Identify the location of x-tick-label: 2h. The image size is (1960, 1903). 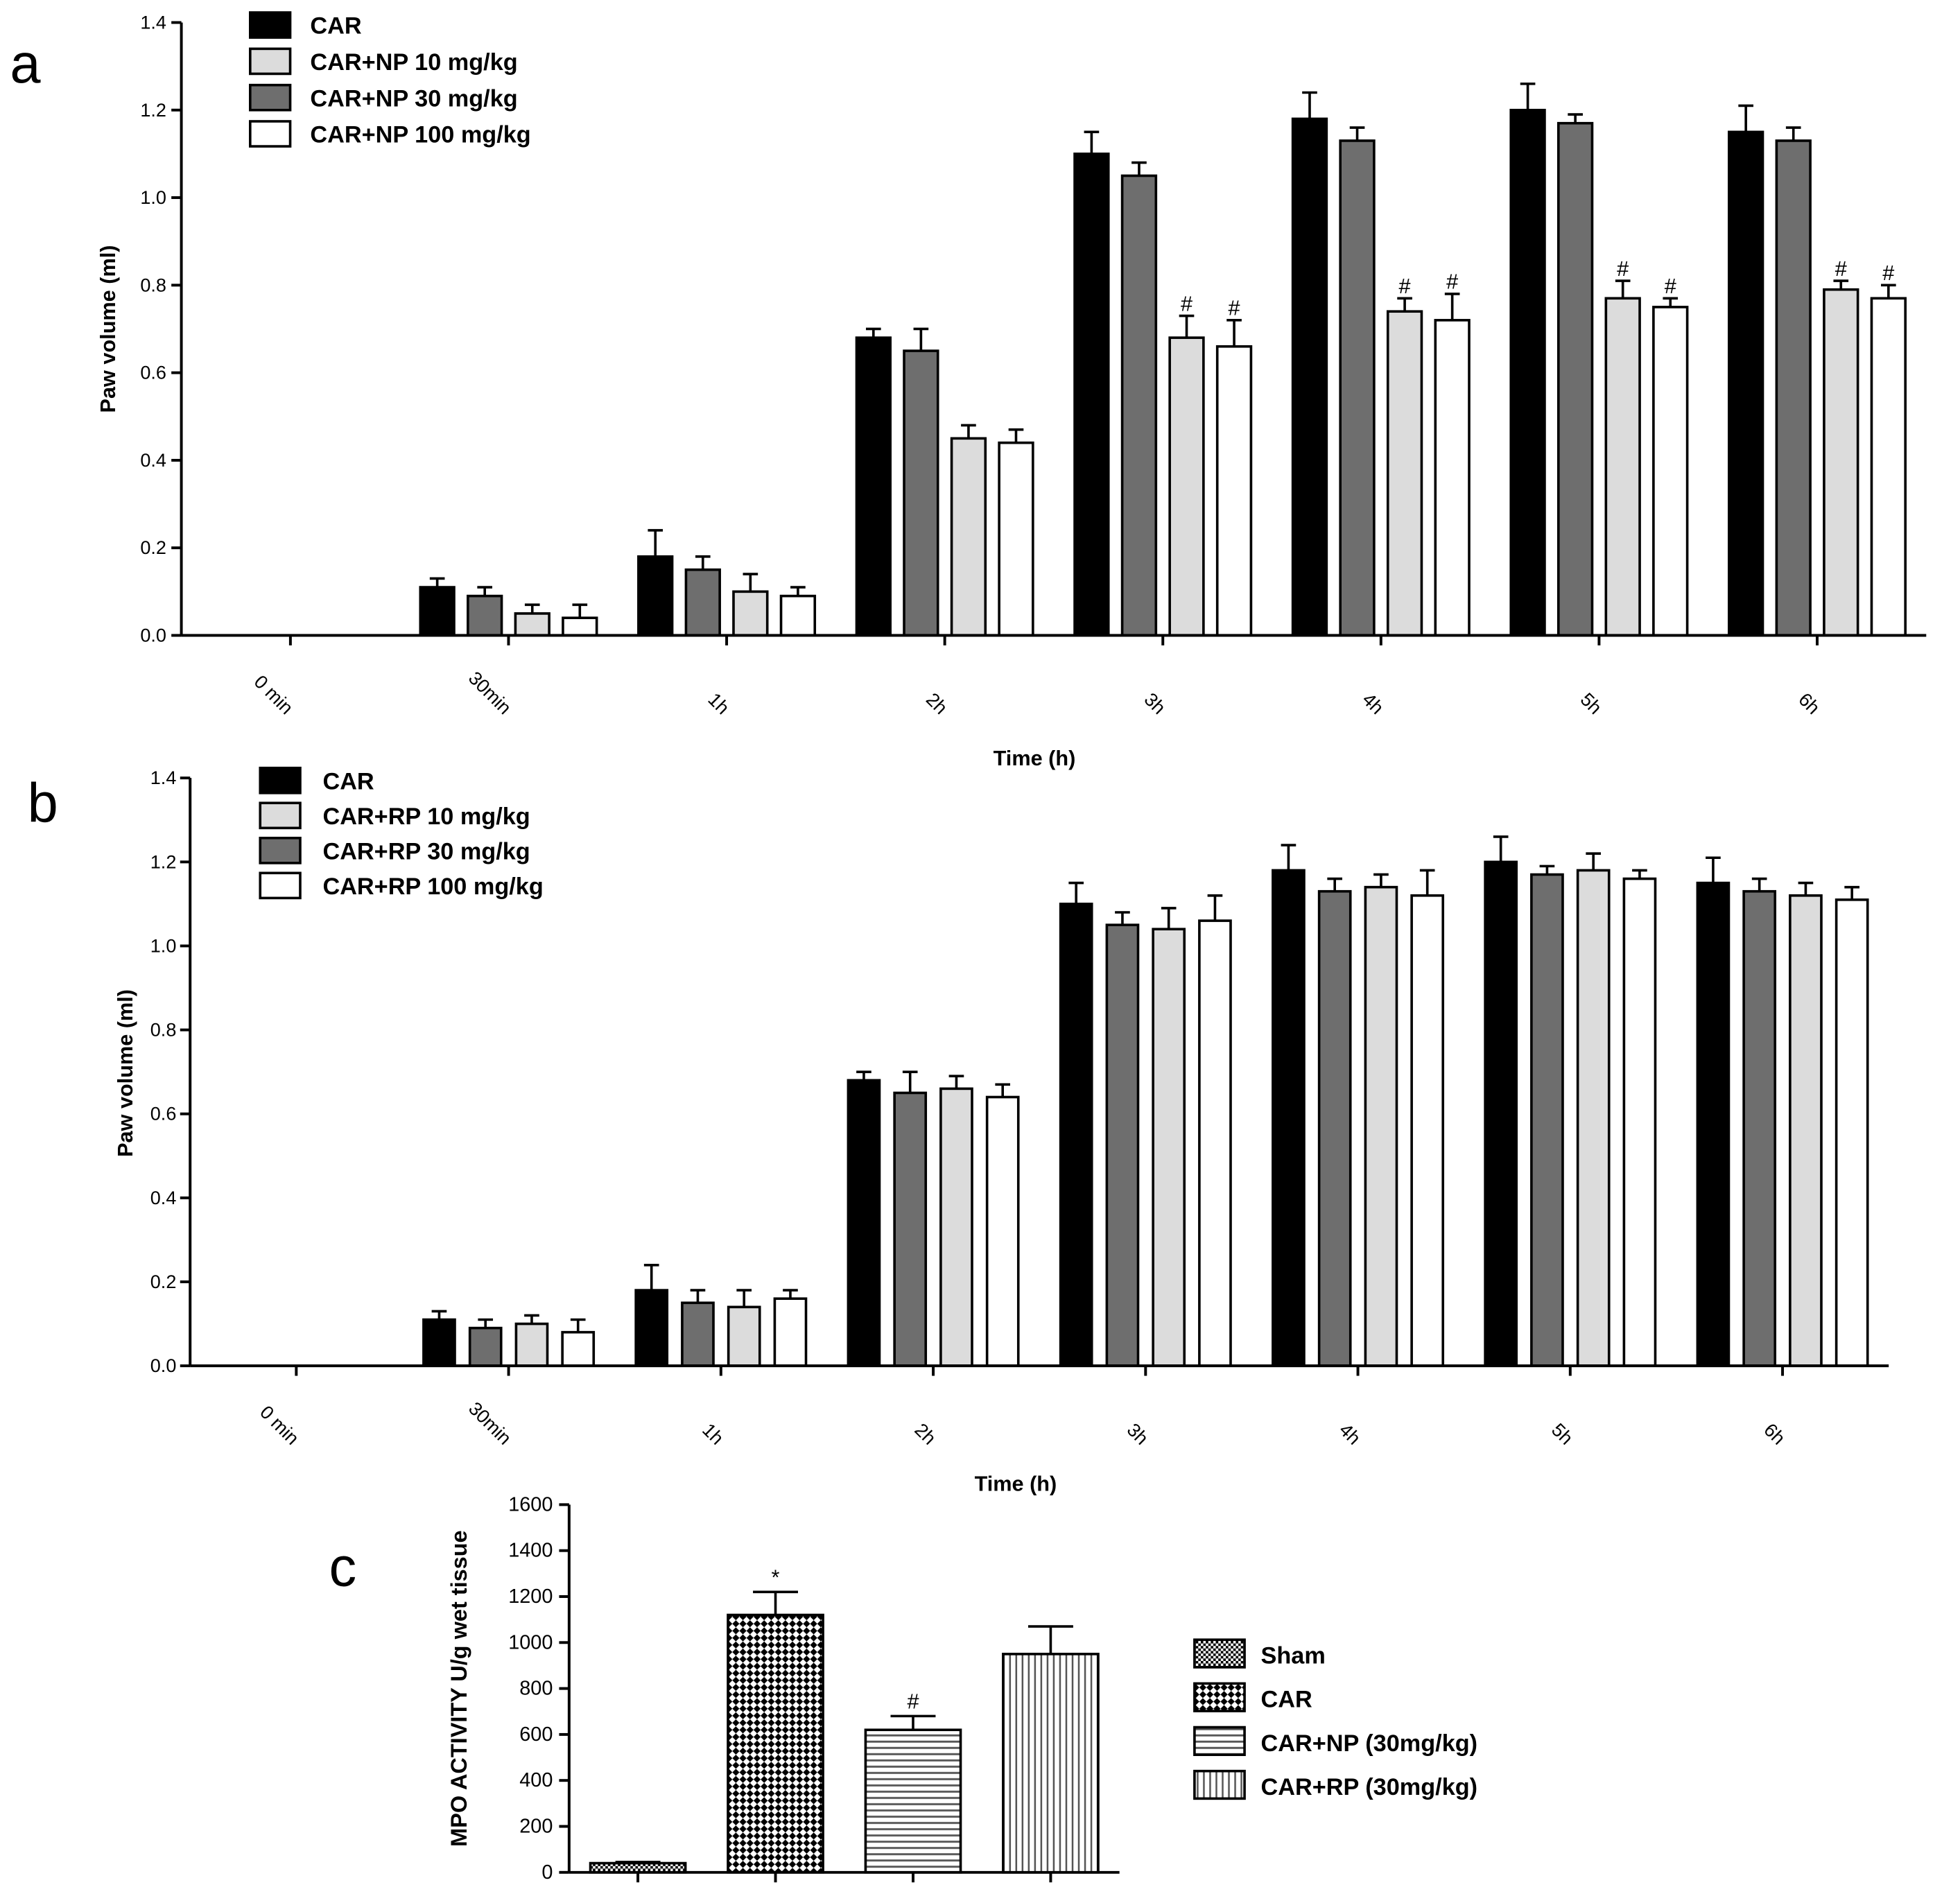
(936, 703).